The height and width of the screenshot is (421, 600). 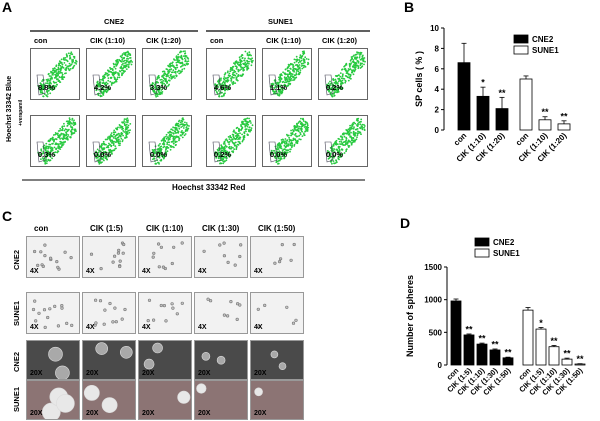 I want to click on row-label: CNE2, so click(x=16, y=259).